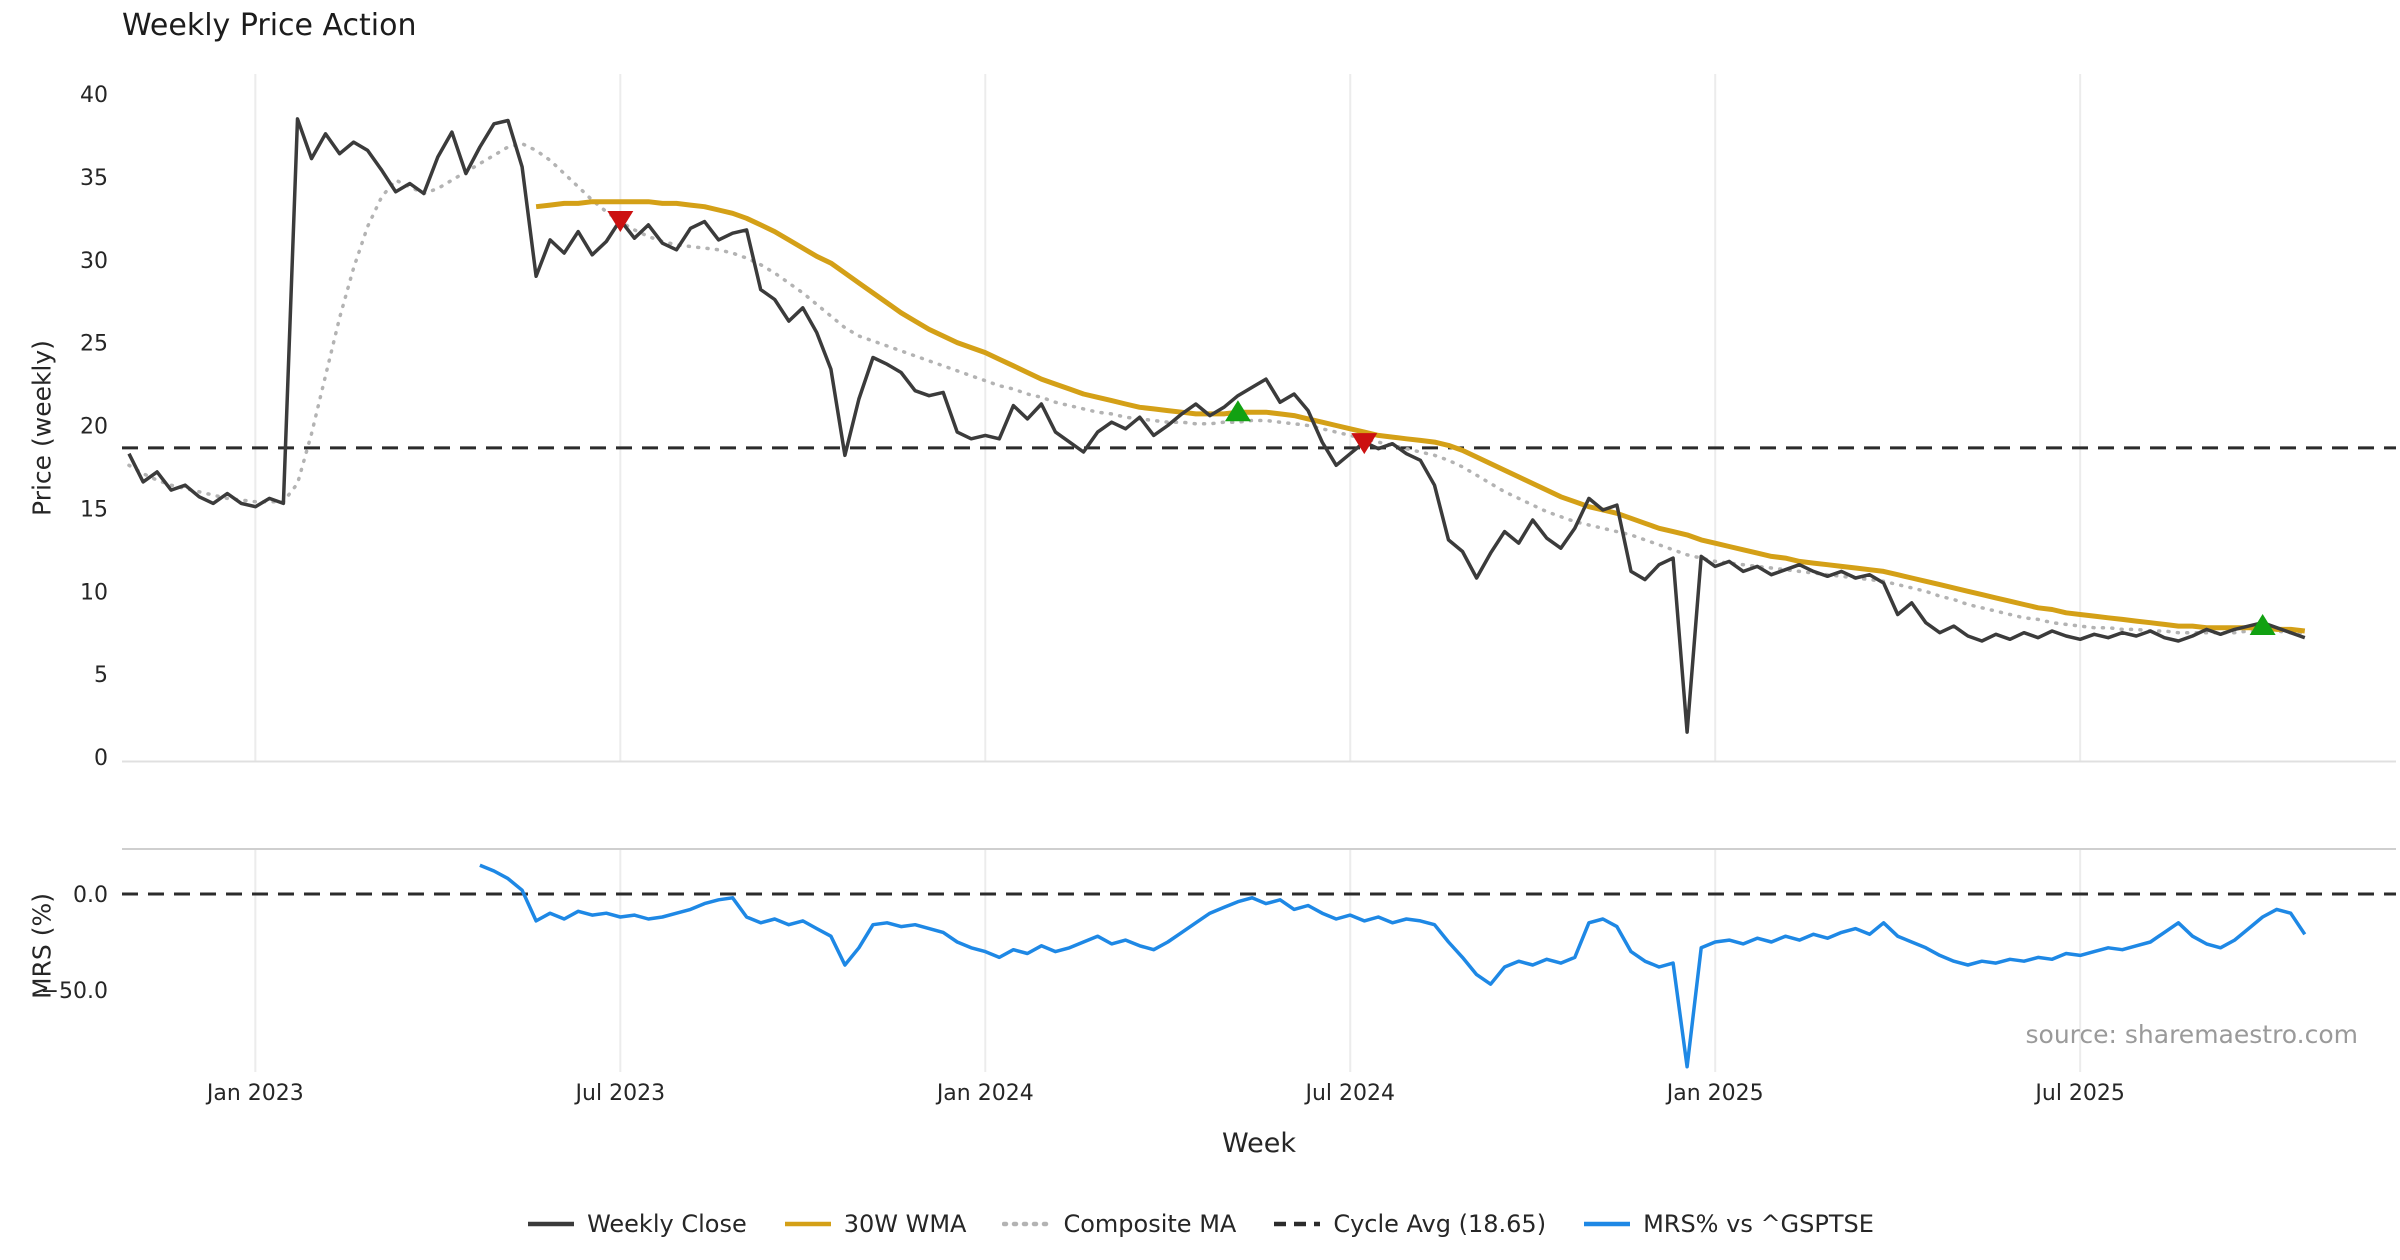  I want to click on price-tick-label: 35, so click(94, 178).